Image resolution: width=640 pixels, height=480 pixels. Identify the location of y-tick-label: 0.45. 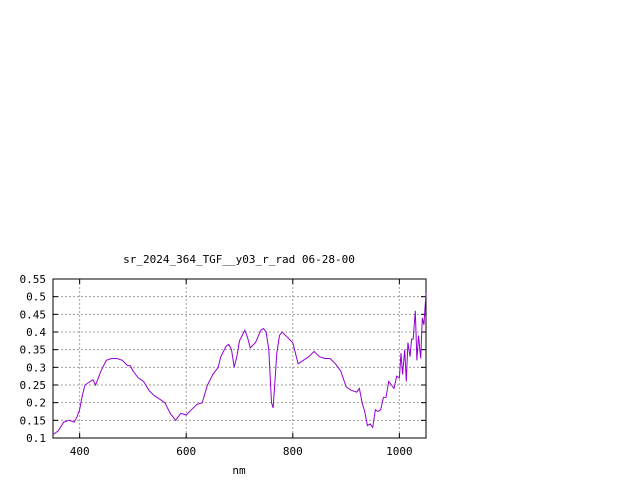
(33, 314).